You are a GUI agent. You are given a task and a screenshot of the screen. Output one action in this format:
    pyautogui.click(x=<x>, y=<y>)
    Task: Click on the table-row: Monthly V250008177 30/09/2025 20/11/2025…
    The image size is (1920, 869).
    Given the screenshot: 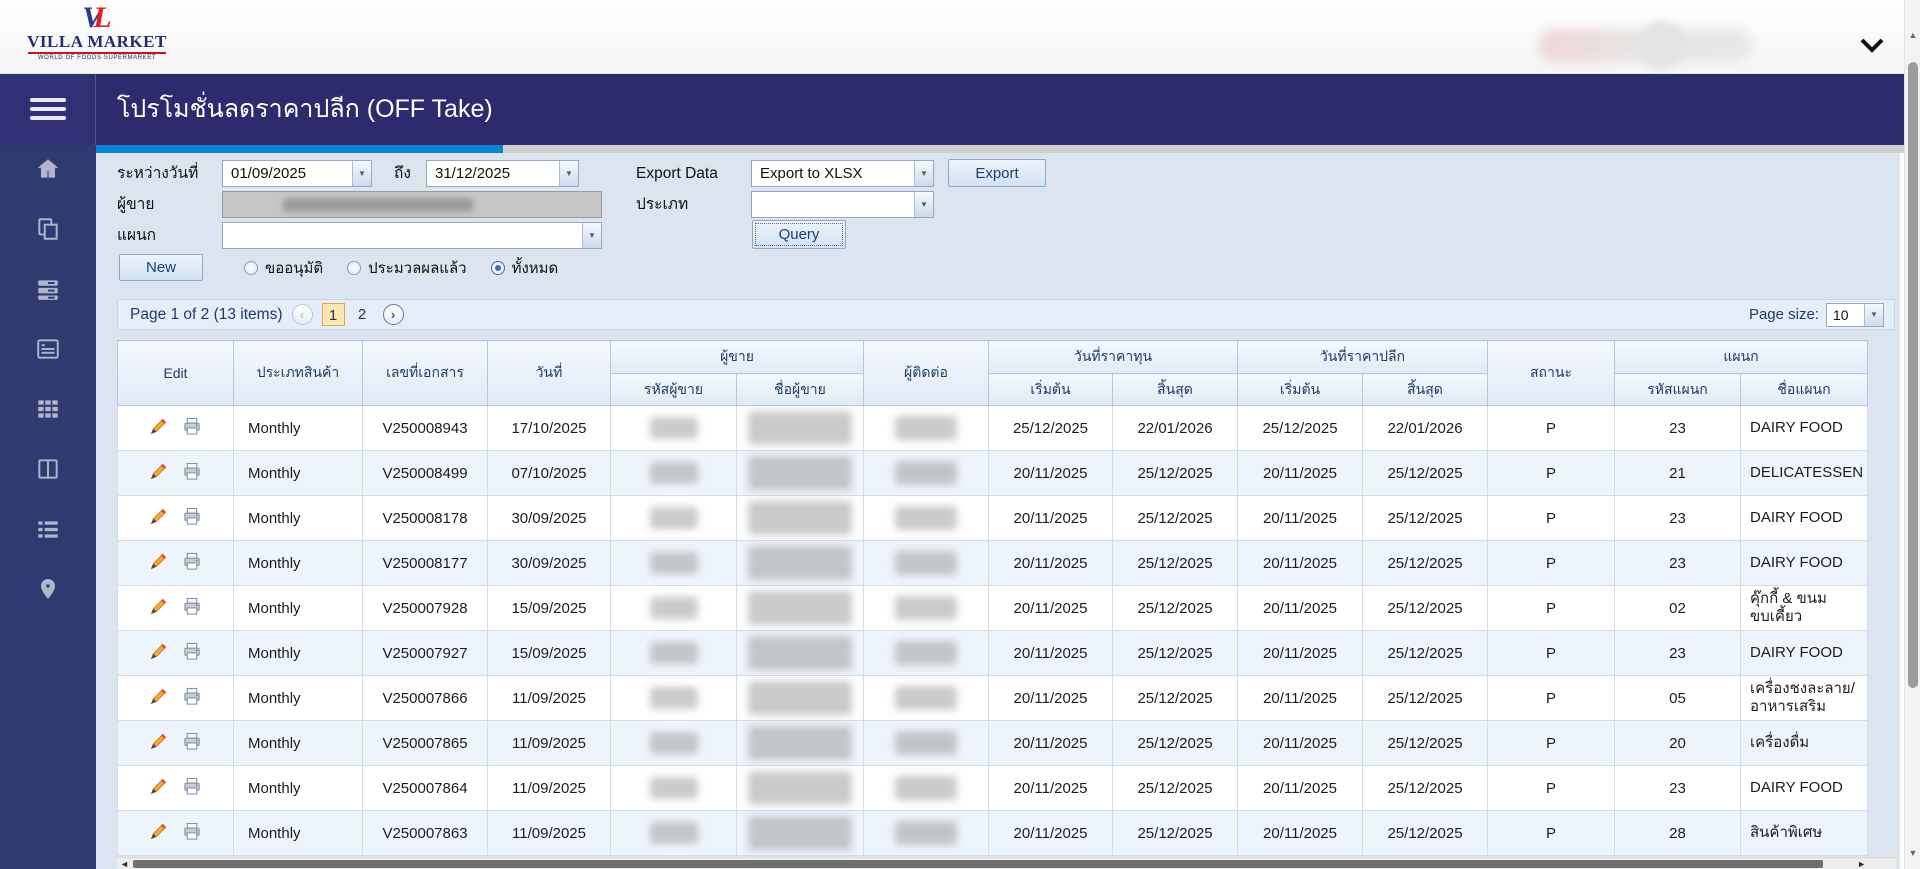 What is the action you would take?
    pyautogui.click(x=993, y=563)
    